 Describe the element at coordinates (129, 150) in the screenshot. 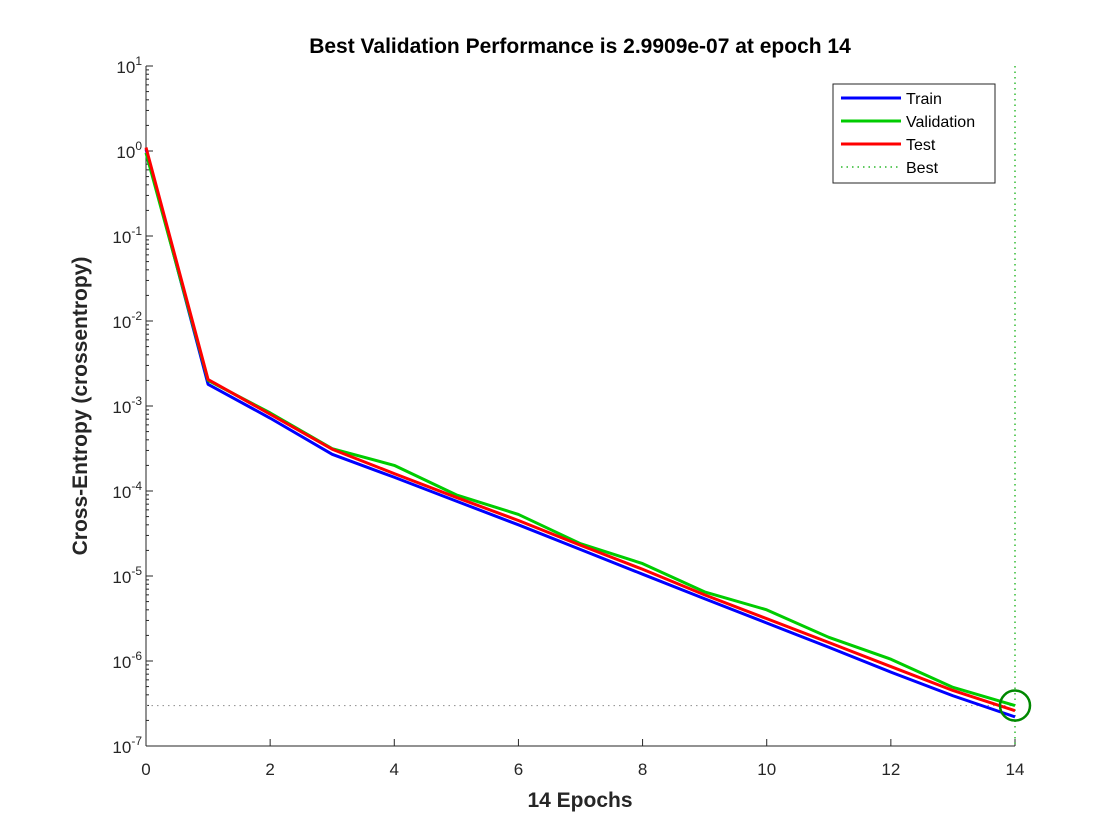

I see `y-tick-label: 10⁰` at that location.